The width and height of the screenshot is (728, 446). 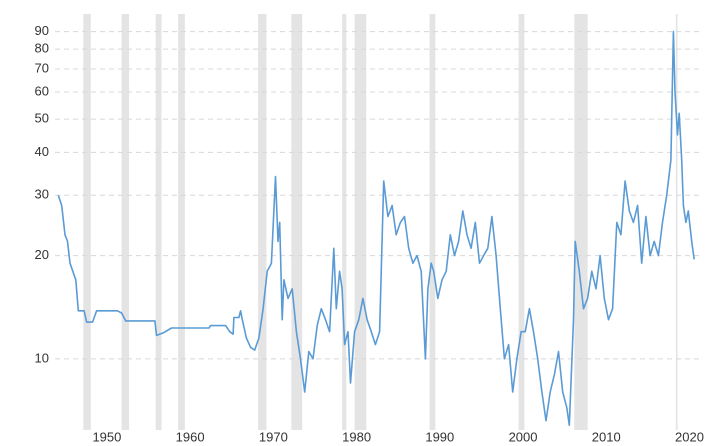 I want to click on y-tick-label: 40, so click(x=42, y=151).